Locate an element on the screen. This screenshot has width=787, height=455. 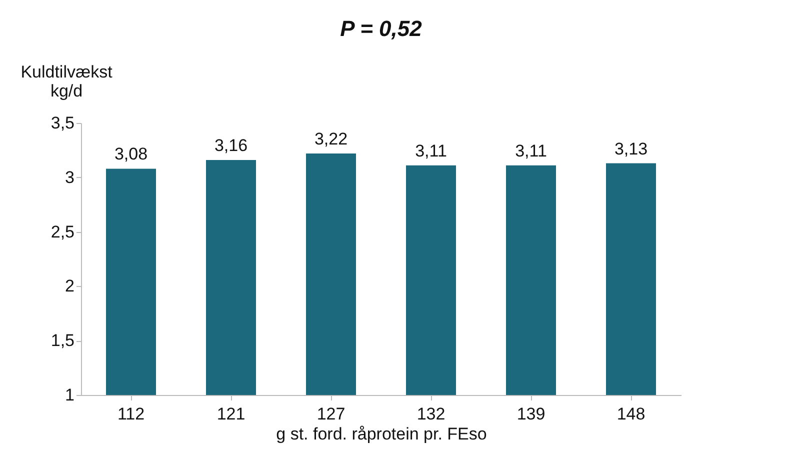
y-tick-label: 3,5 is located at coordinates (62, 123).